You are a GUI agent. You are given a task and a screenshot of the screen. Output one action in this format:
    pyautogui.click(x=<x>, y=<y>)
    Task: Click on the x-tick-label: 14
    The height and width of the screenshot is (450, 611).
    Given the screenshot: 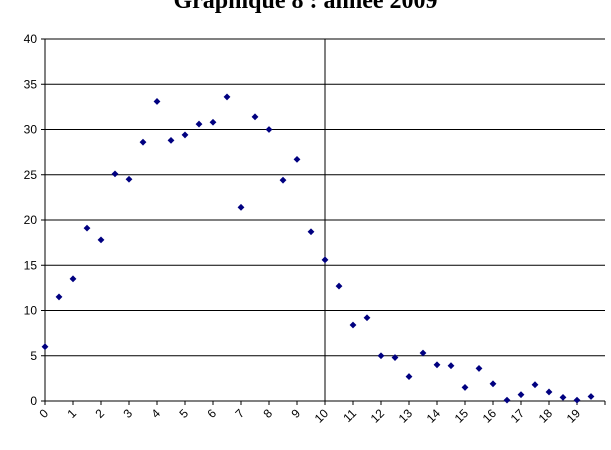 What is the action you would take?
    pyautogui.click(x=434, y=416)
    